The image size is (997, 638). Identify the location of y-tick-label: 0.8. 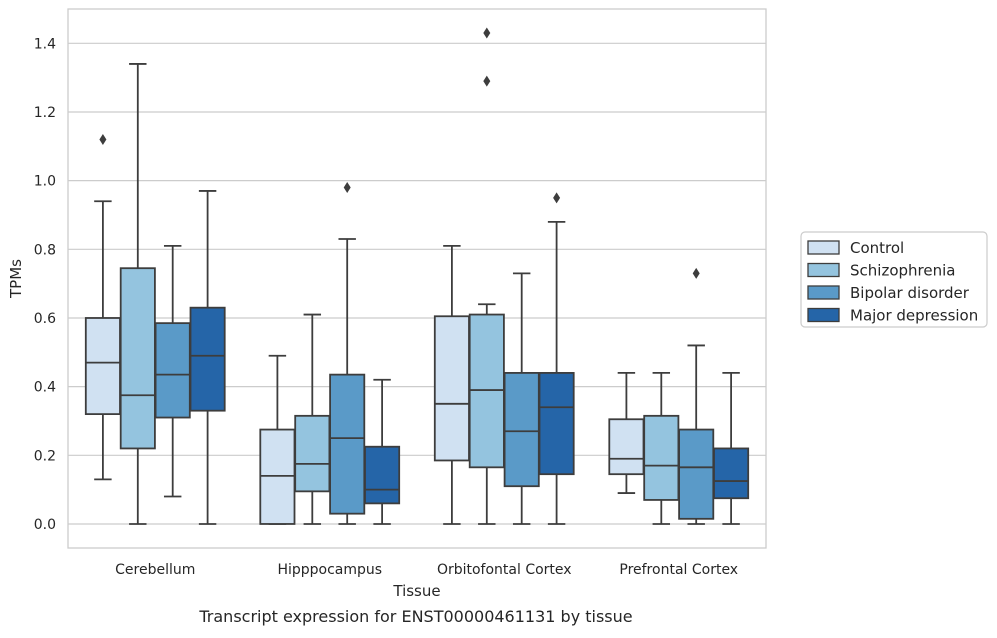
(45, 250).